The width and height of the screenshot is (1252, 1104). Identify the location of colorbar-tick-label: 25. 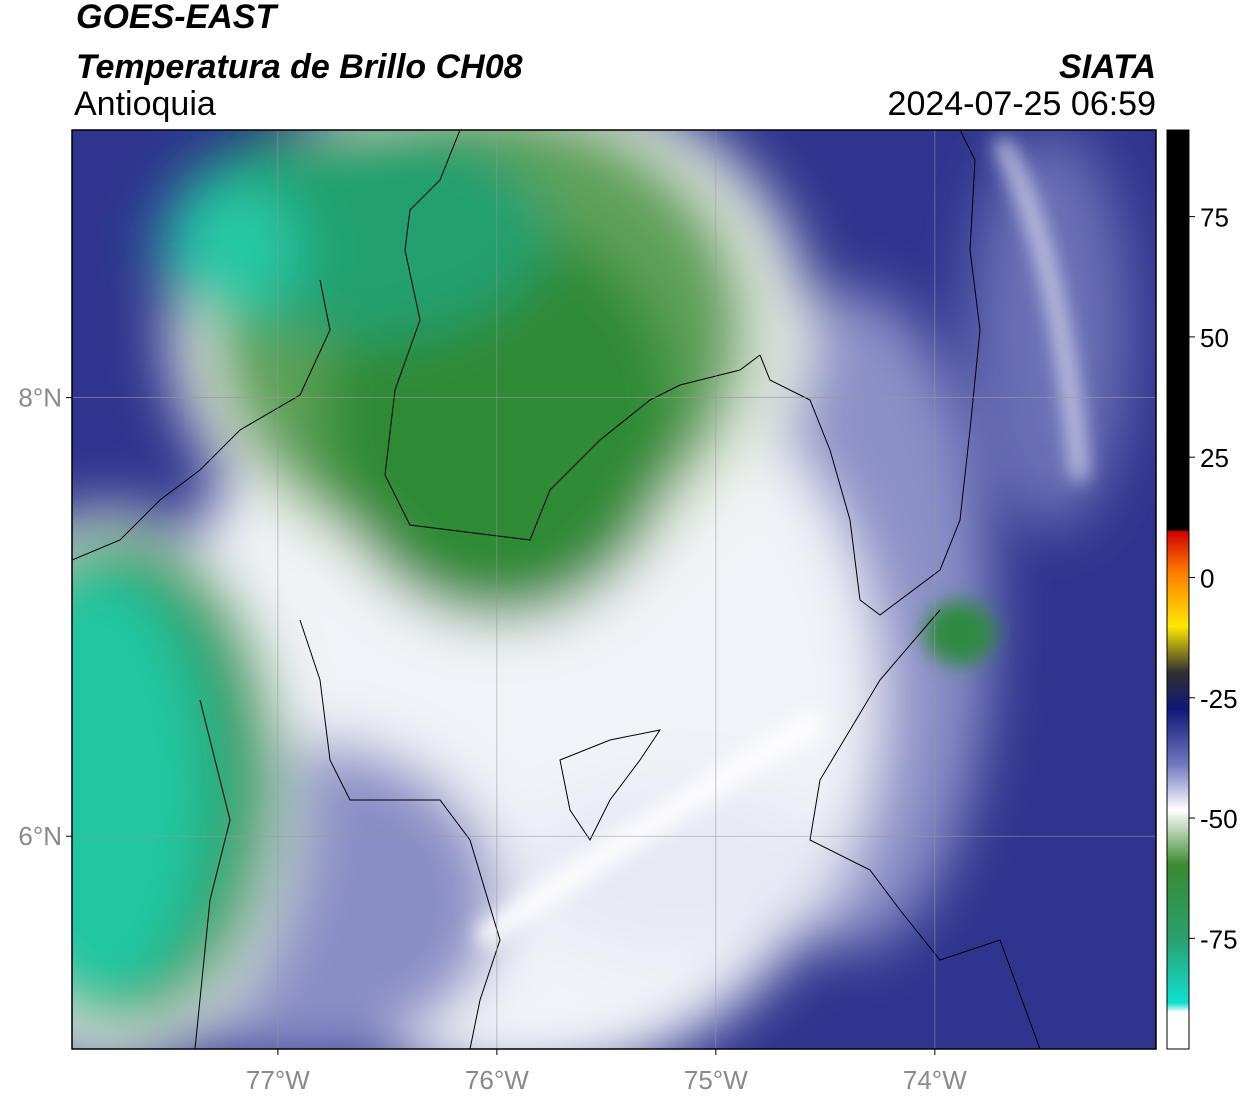
(1214, 458).